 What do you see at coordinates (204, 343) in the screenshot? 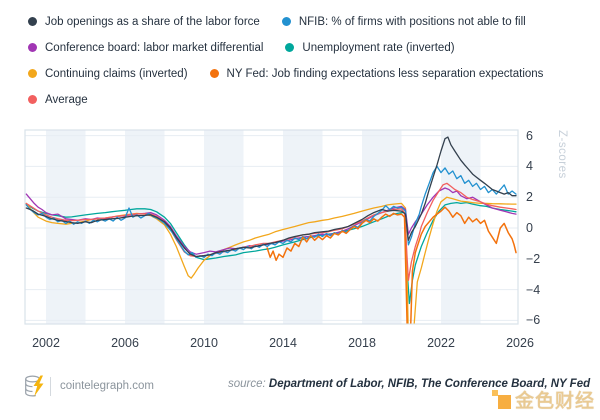
I see `x-tick-label: 2010` at bounding box center [204, 343].